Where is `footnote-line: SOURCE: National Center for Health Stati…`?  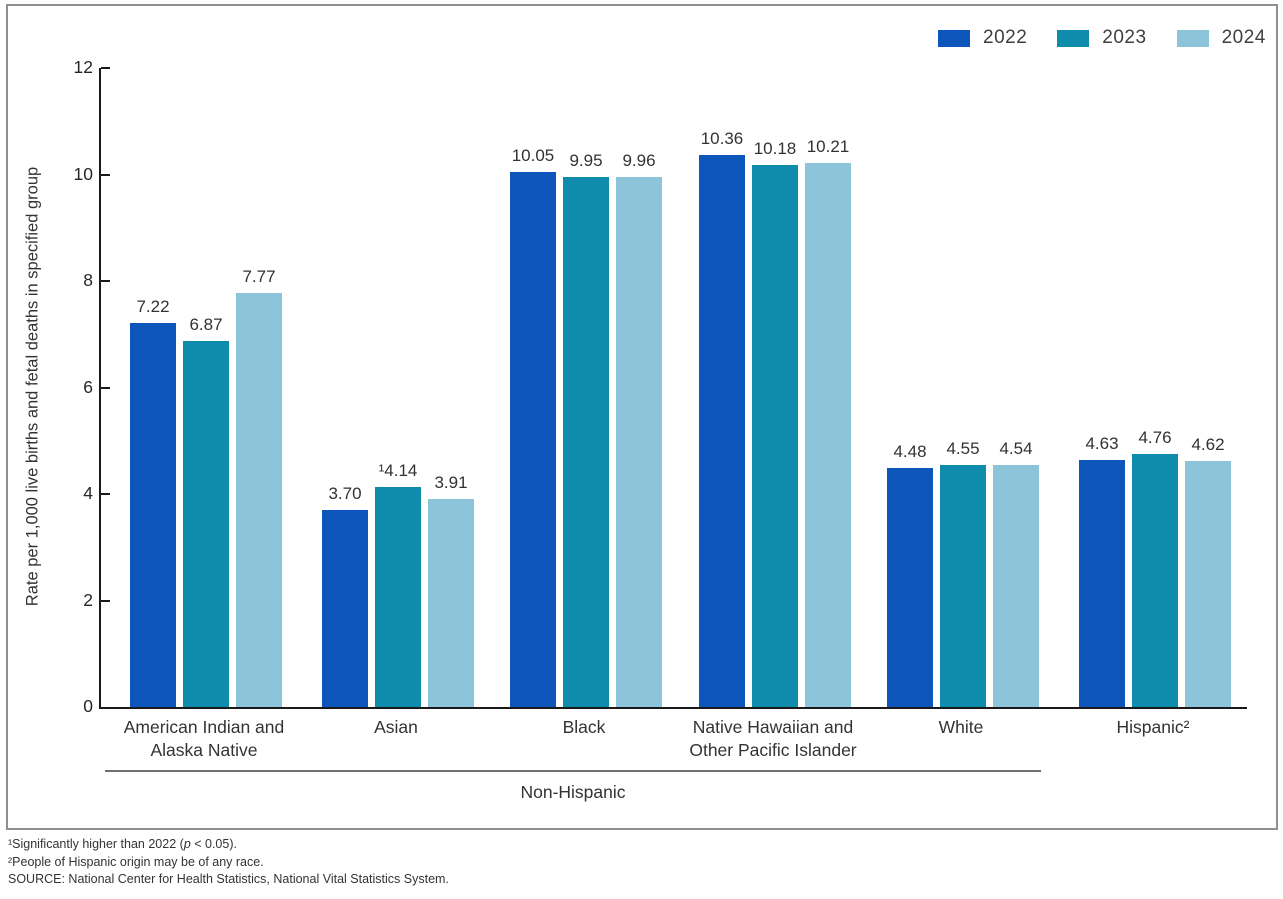
footnote-line: SOURCE: National Center for Health Stati… is located at coordinates (228, 880).